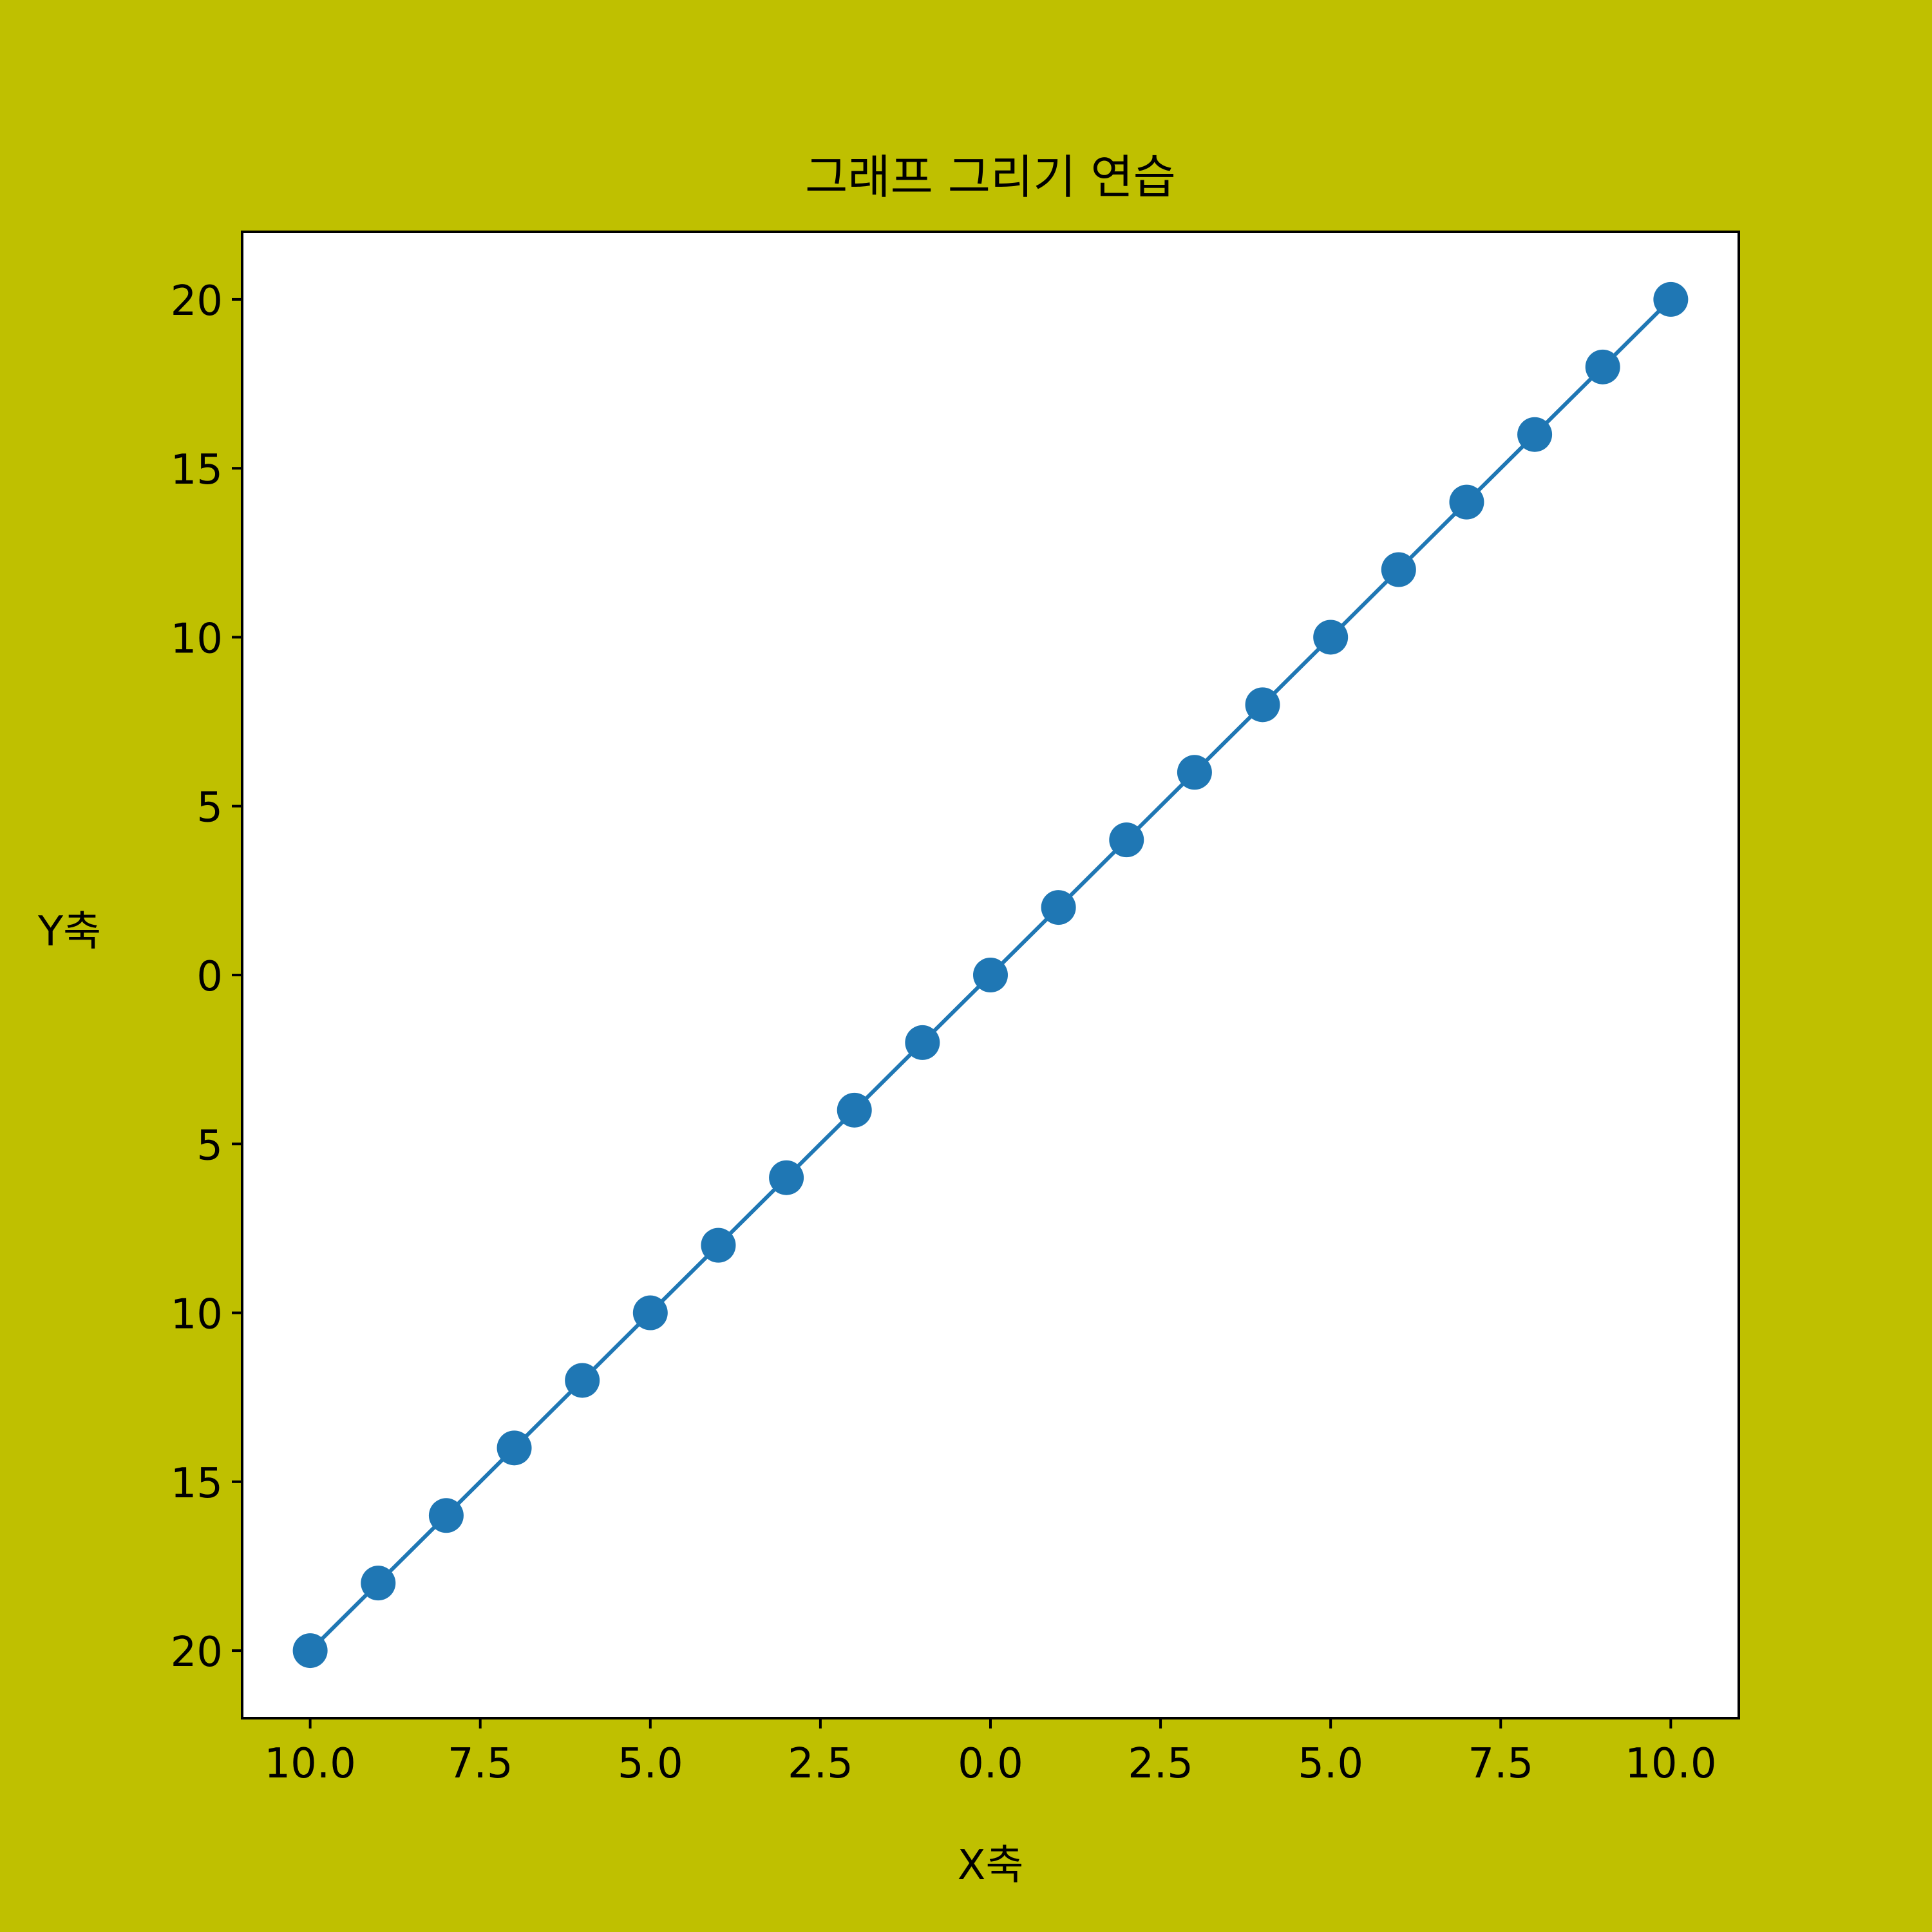 The height and width of the screenshot is (1932, 1932). Describe the element at coordinates (990, 177) in the screenshot. I see `chart-title: 그래프 그리기 연습` at that location.